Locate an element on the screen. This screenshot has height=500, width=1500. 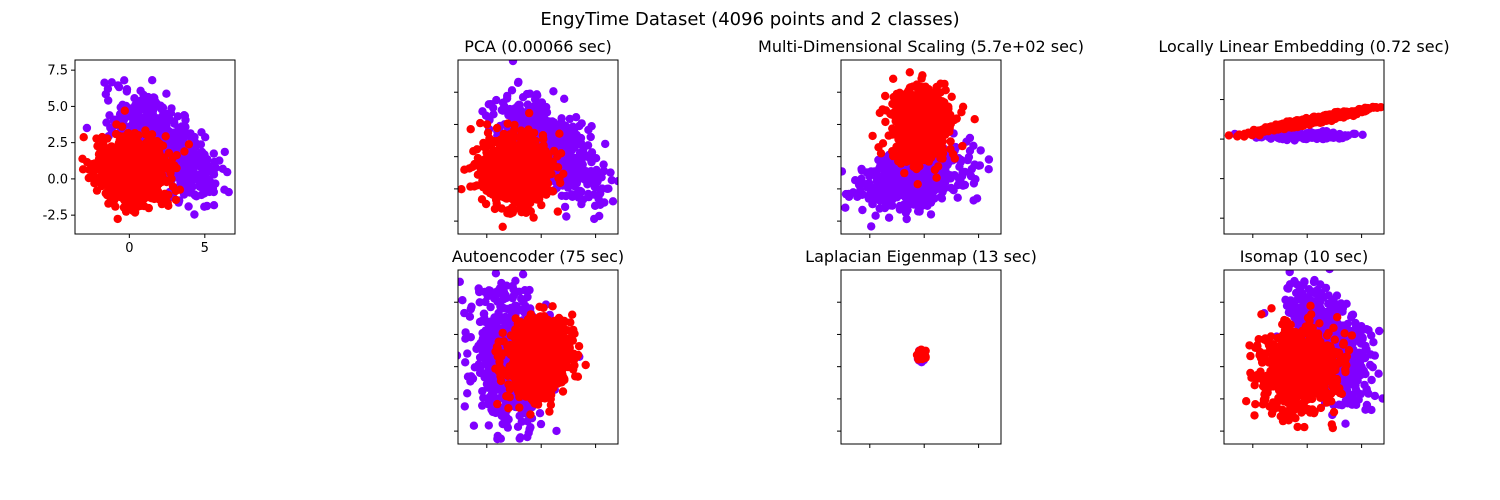
subplot-lle: Locally Linear Embedding (0.72 sec) is located at coordinates (1304, 137).